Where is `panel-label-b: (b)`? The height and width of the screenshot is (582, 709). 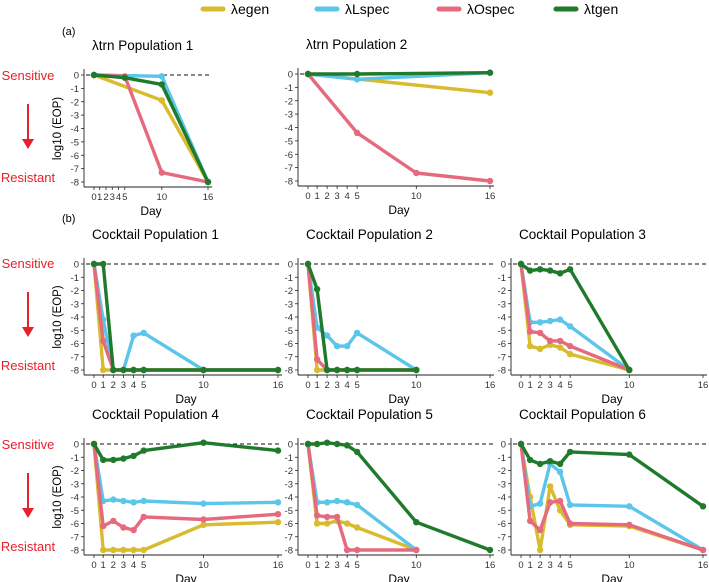
panel-label-b: (b) is located at coordinates (68, 219).